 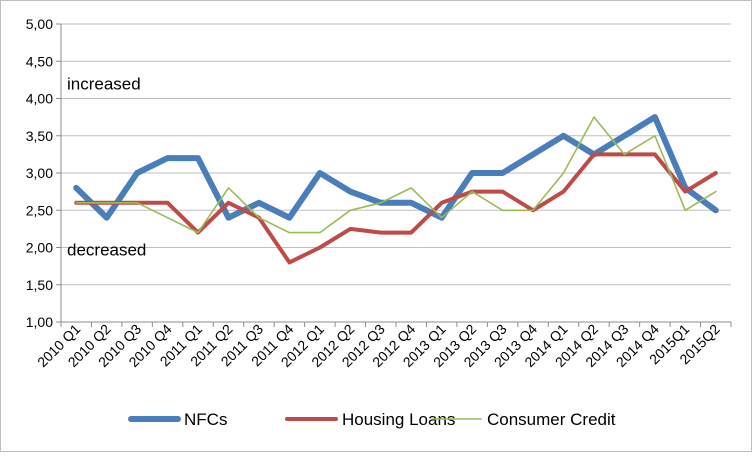 I want to click on legend-label: Housing Loans, so click(x=398, y=419).